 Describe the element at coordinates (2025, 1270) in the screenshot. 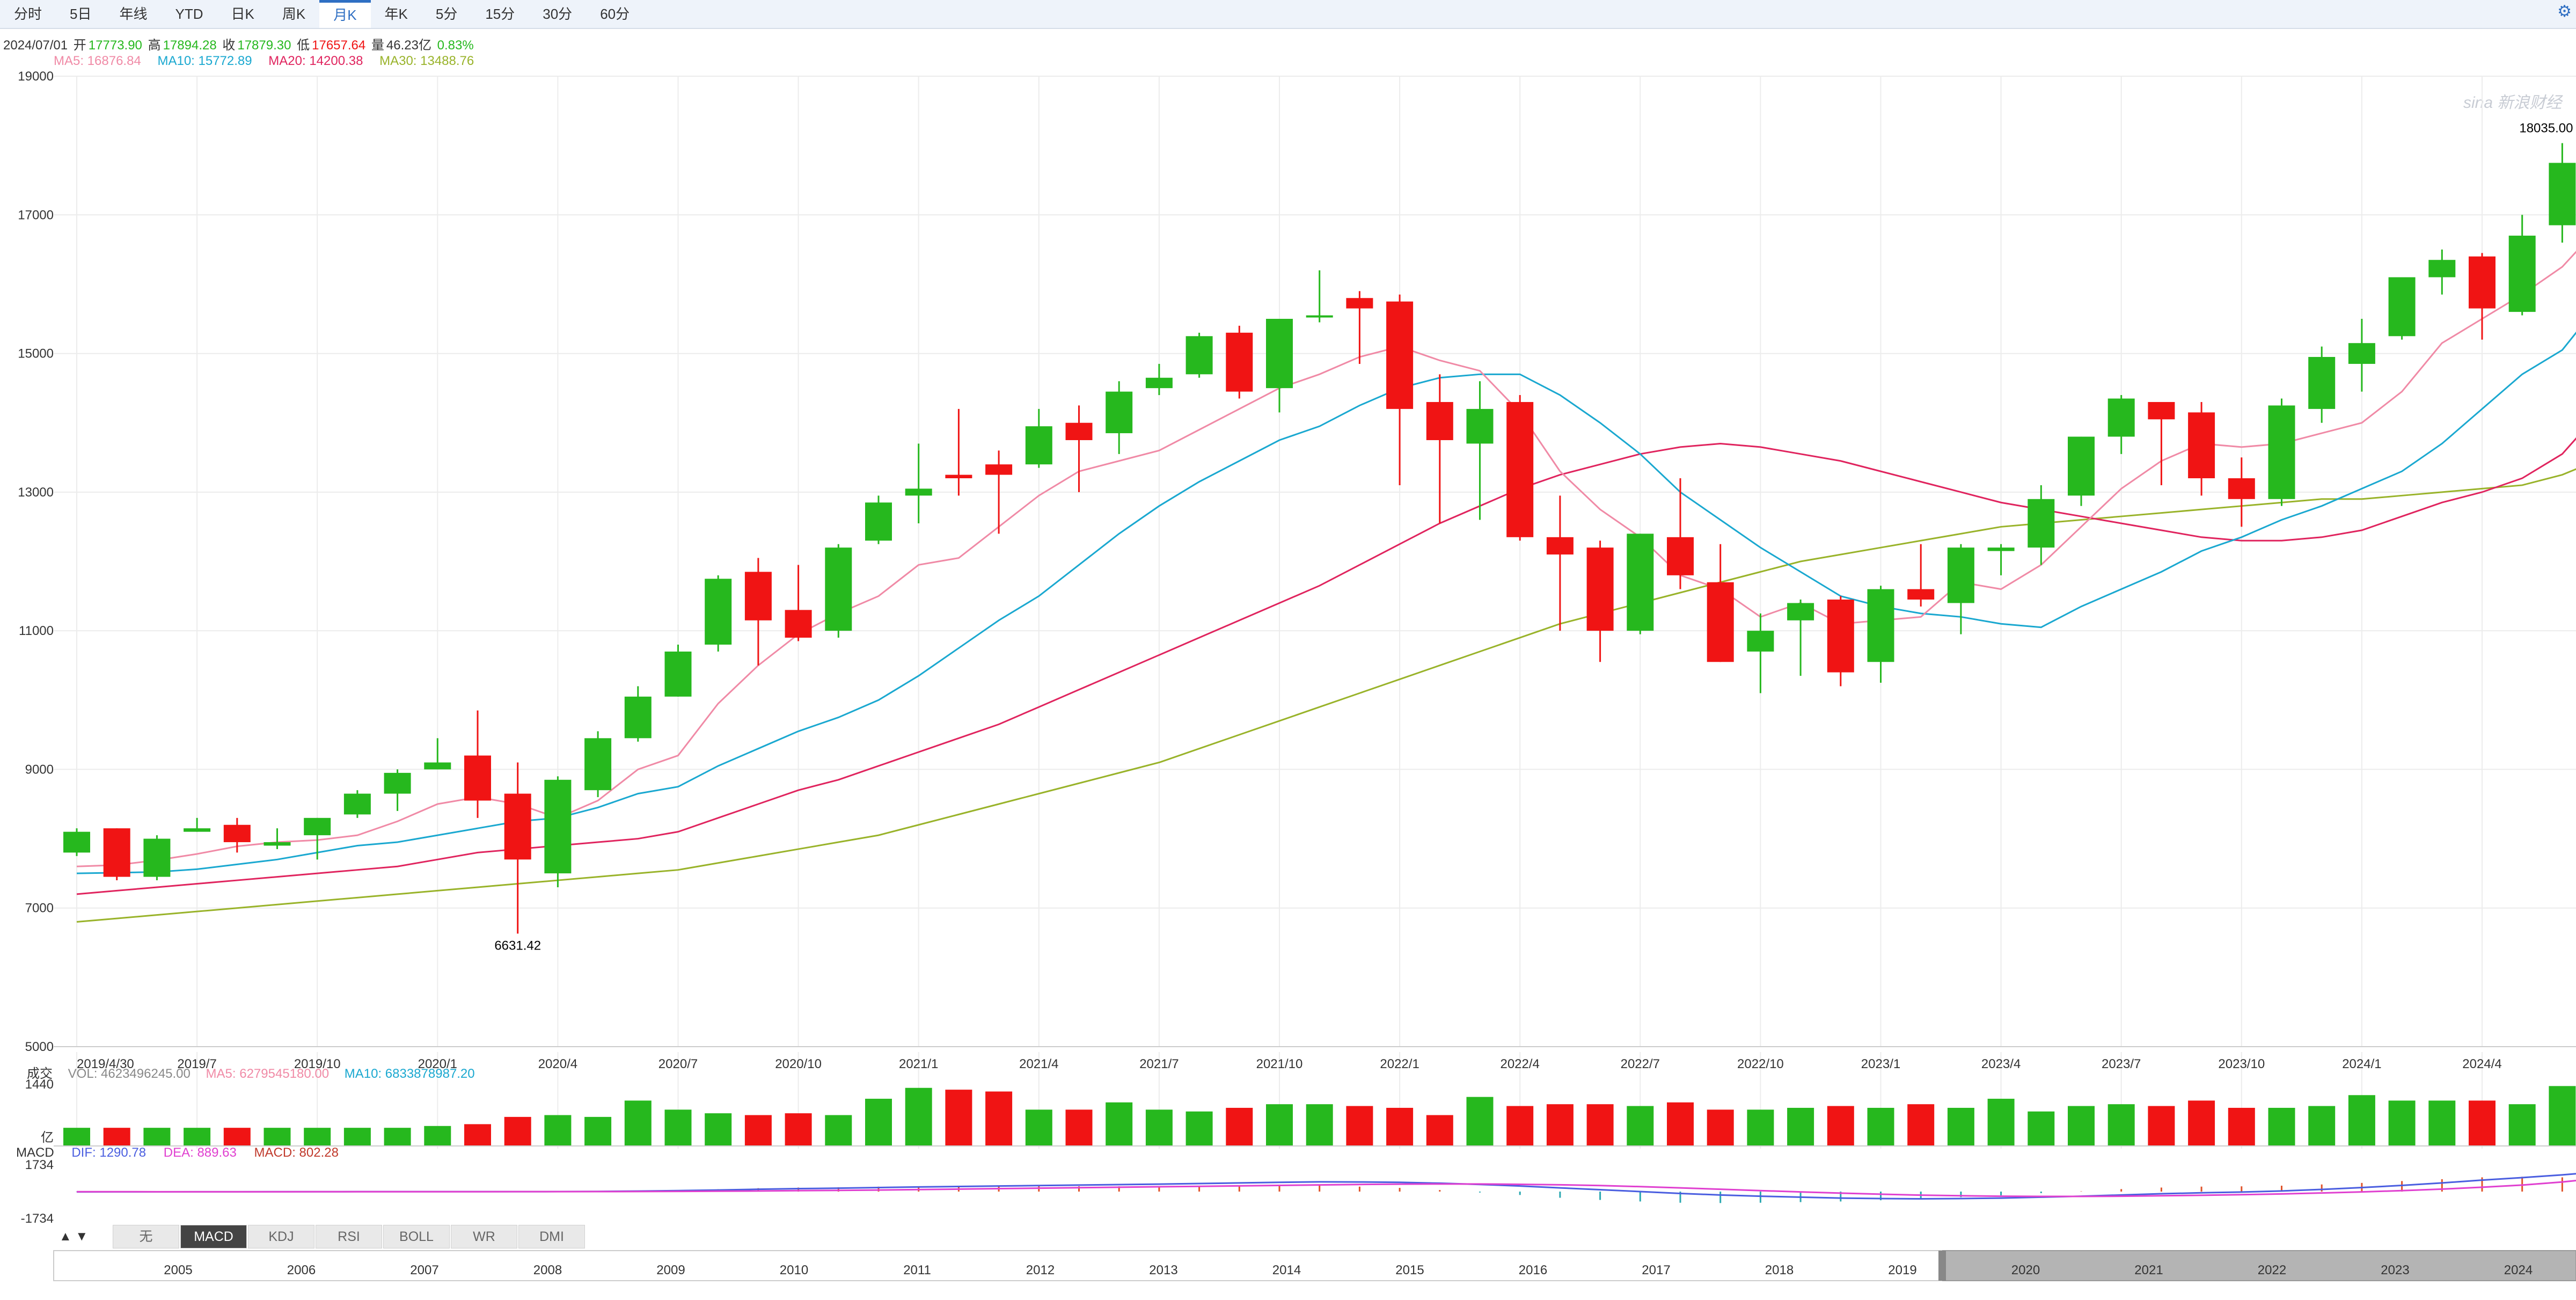

I see `navigator-year-15: 2020` at that location.